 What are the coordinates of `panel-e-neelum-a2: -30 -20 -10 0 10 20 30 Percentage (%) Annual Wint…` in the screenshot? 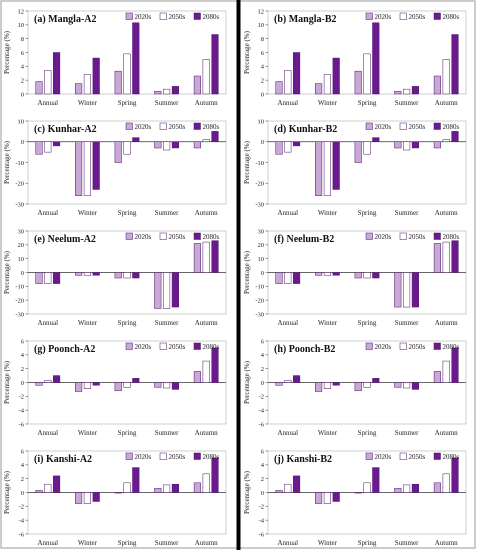 It's located at (115, 277).